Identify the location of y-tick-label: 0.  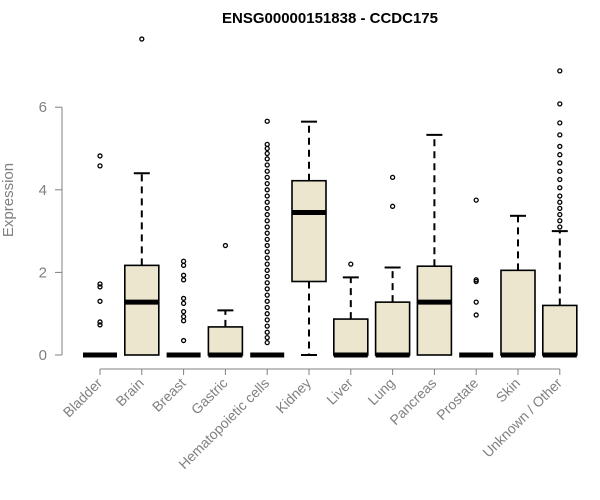
(43, 355).